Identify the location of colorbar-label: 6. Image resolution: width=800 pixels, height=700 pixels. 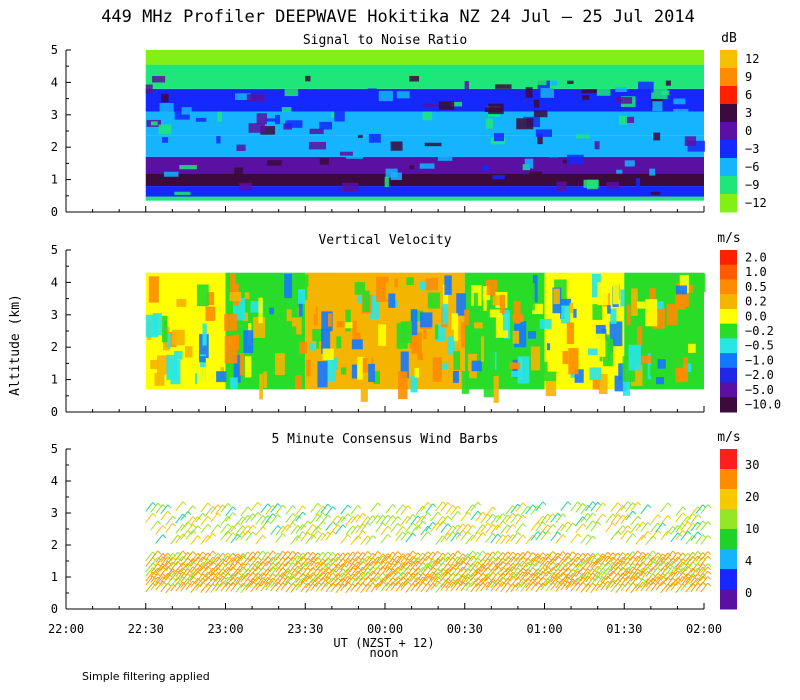
(748, 95).